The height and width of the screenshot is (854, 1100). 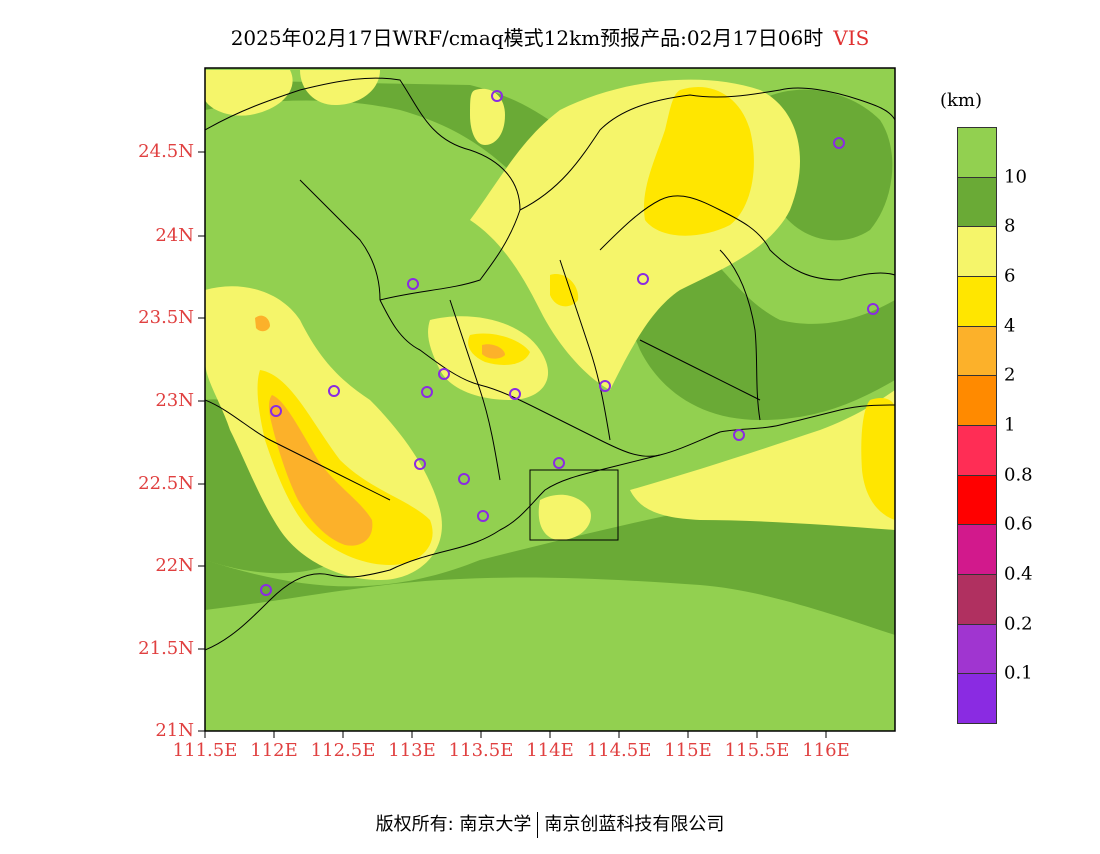 I want to click on lat-label: 24.5N, so click(x=166, y=151).